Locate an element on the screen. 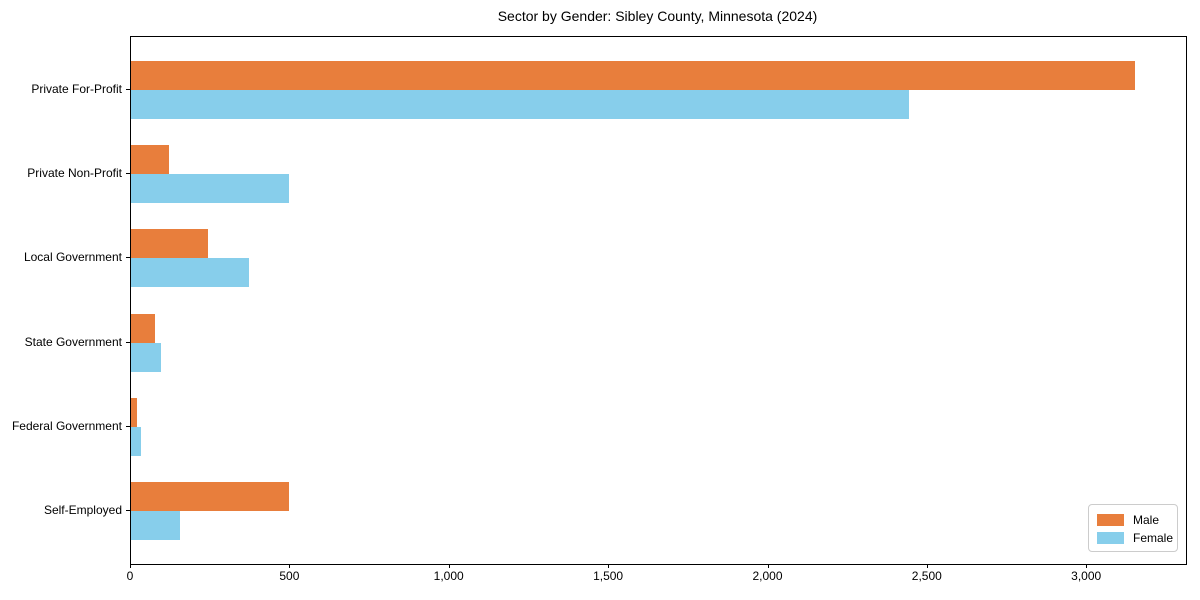 This screenshot has height=600, width=1200. bar-female-self-employed is located at coordinates (156, 525).